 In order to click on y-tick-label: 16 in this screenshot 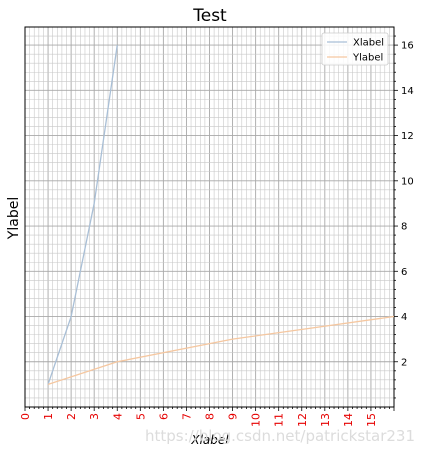, I will do `click(407, 46)`.